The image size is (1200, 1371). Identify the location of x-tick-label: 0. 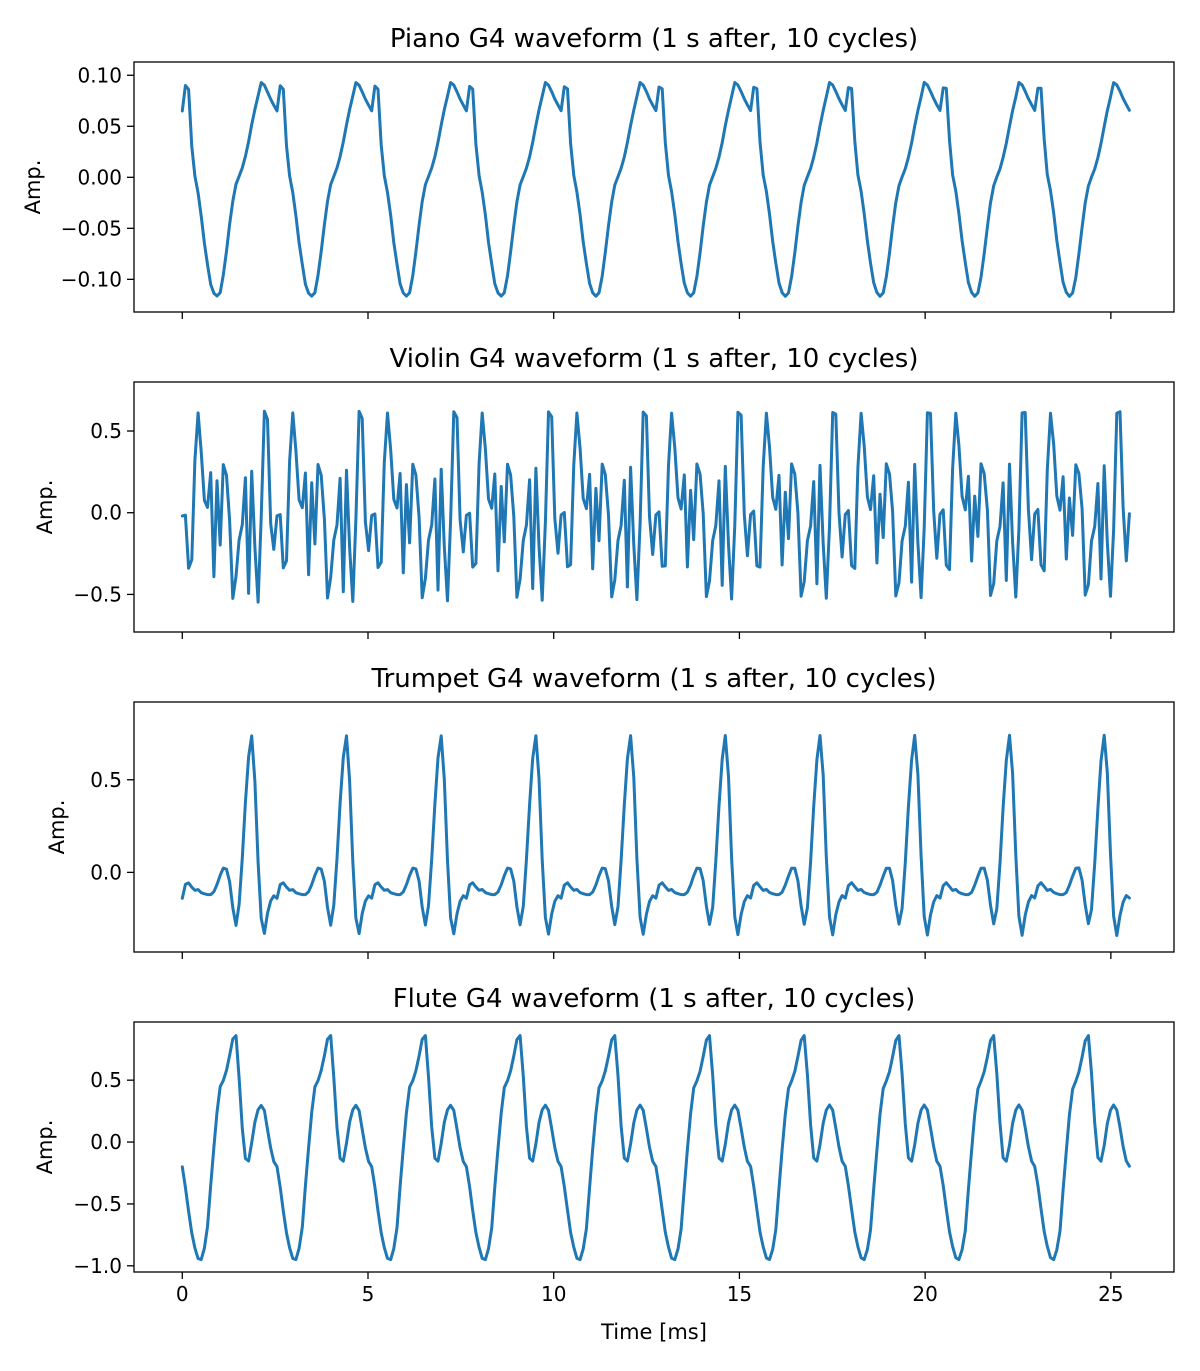
(182, 1294).